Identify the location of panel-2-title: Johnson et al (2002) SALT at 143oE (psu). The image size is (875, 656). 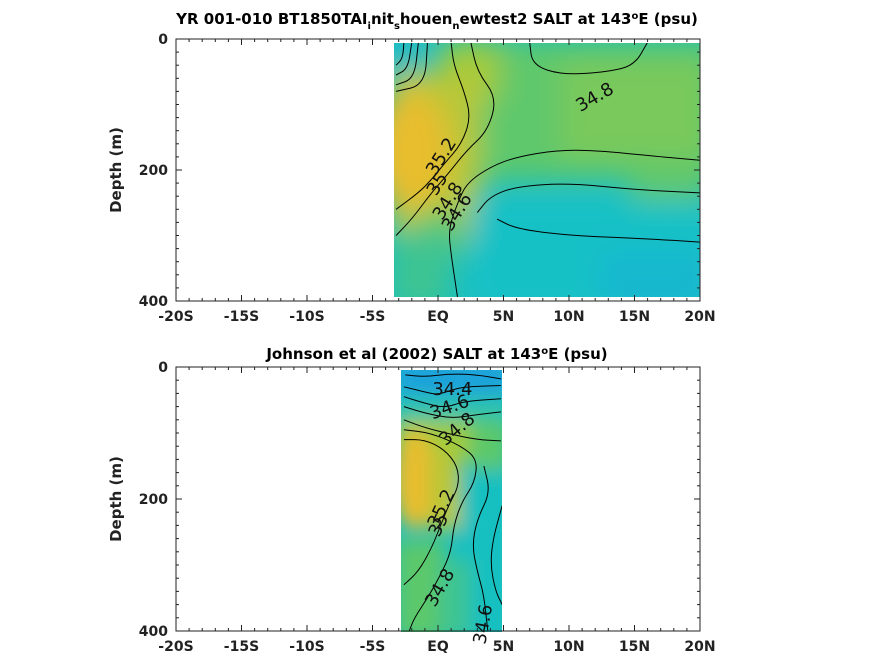
(436, 354).